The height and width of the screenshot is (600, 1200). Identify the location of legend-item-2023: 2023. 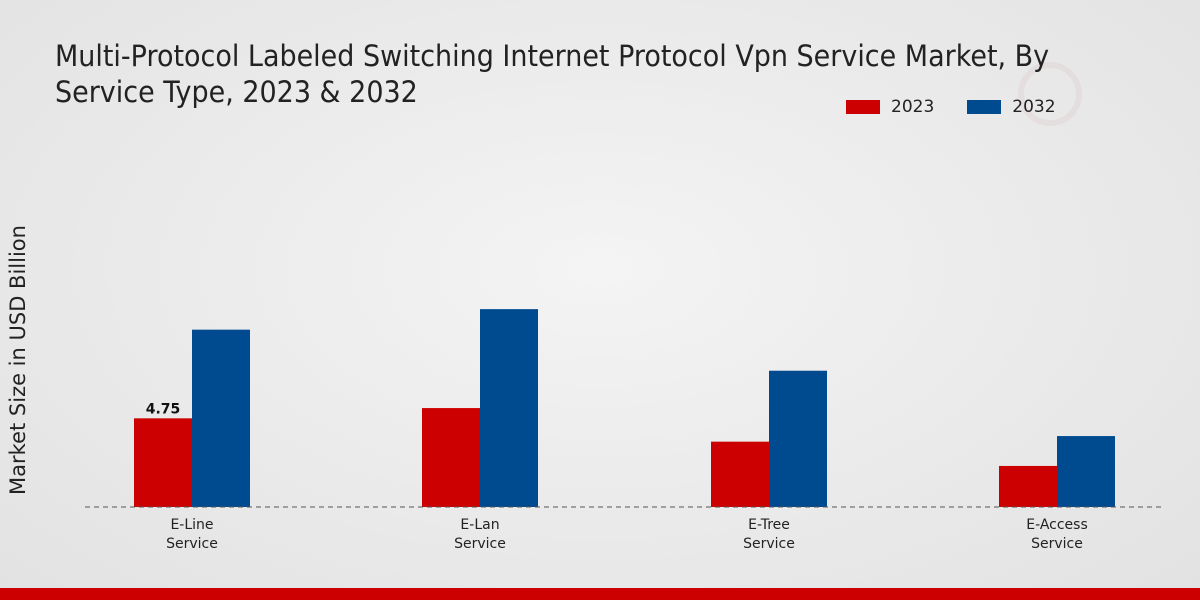
(890, 107).